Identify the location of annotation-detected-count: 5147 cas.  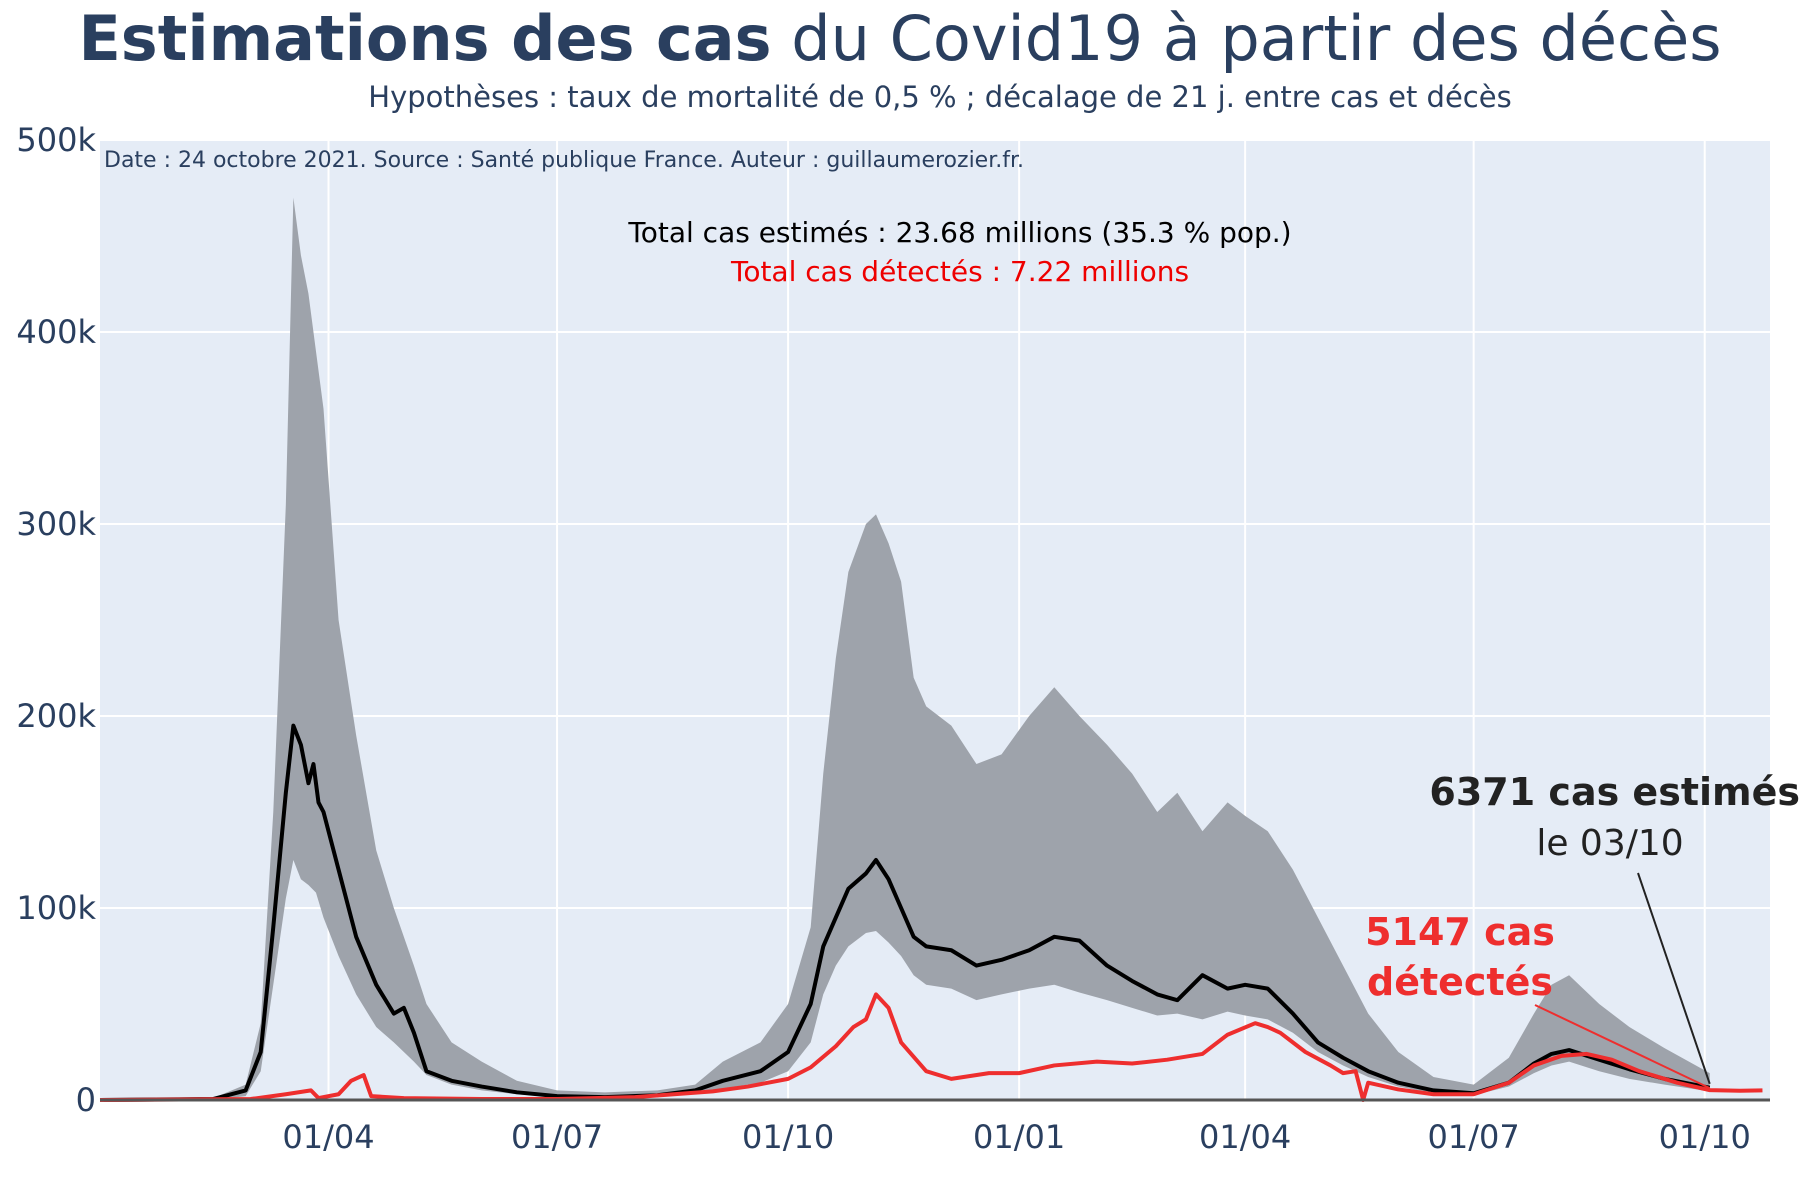
(1460, 932).